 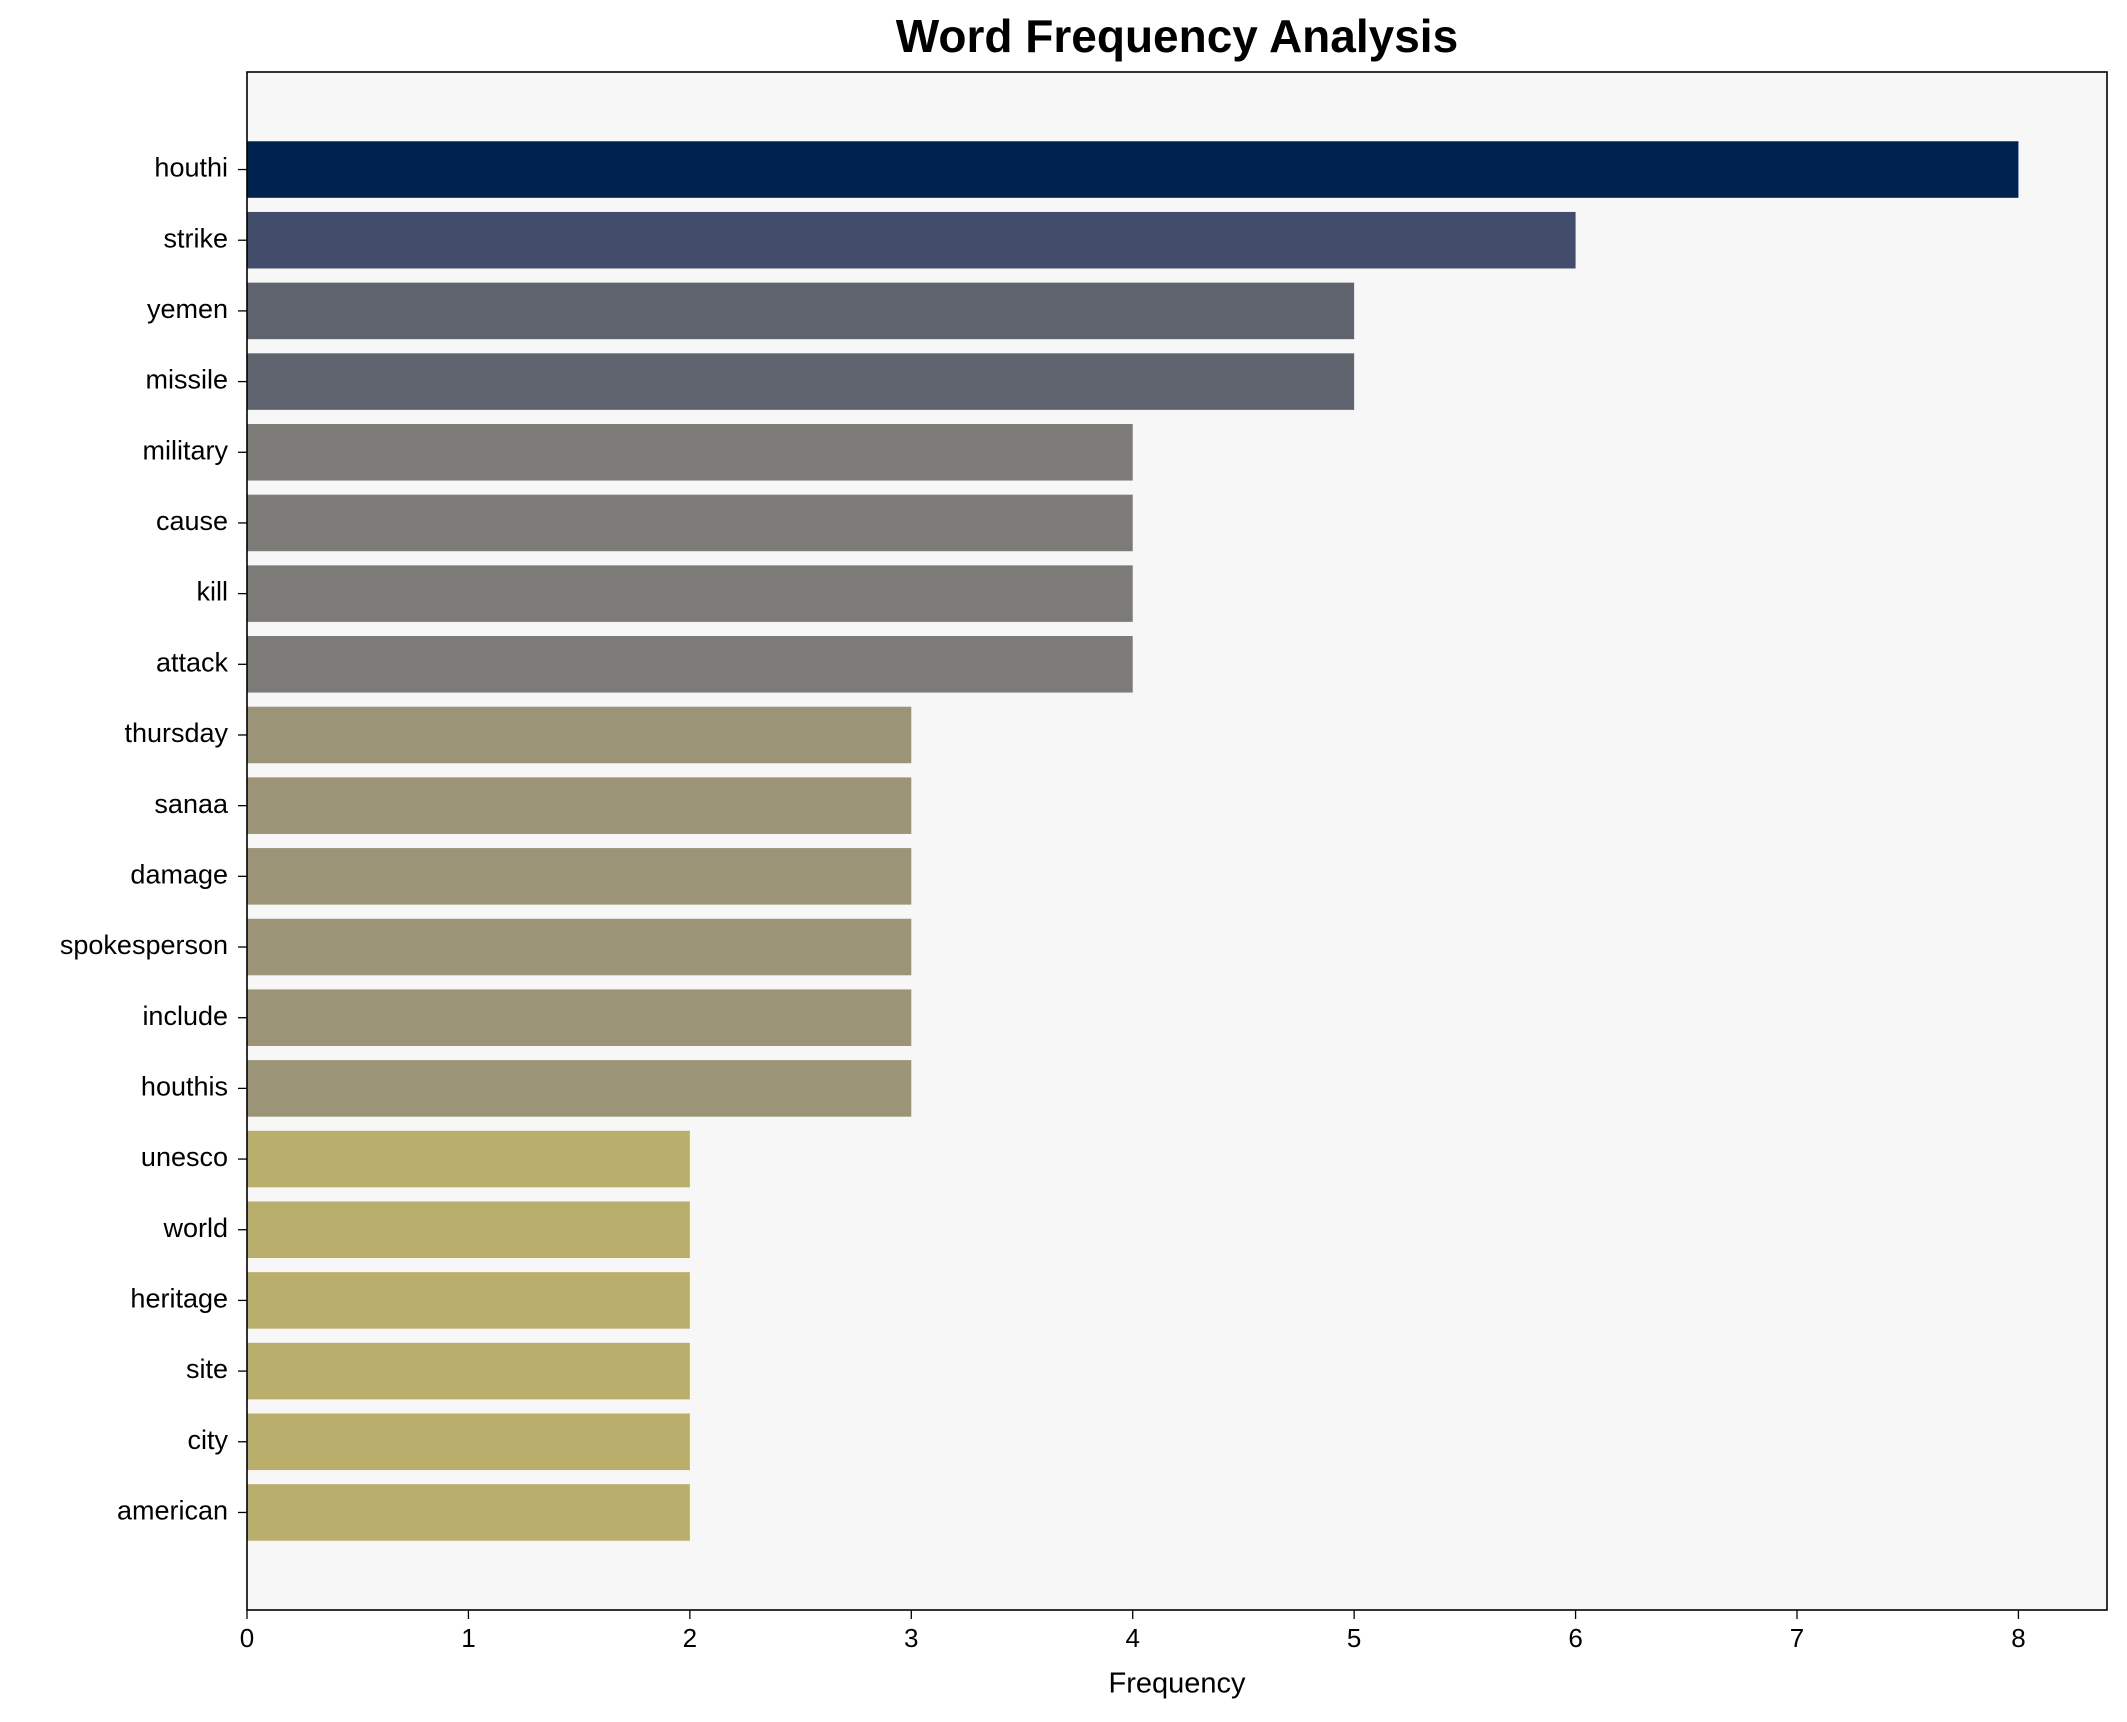 I want to click on x-tick-label: 4, so click(x=1132, y=1638).